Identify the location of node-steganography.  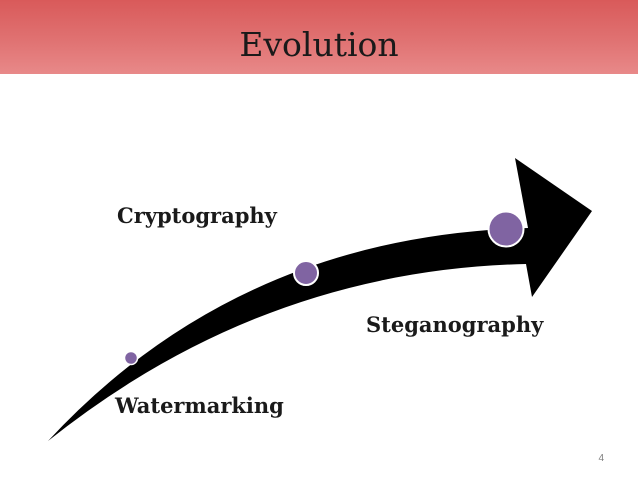
(506, 229).